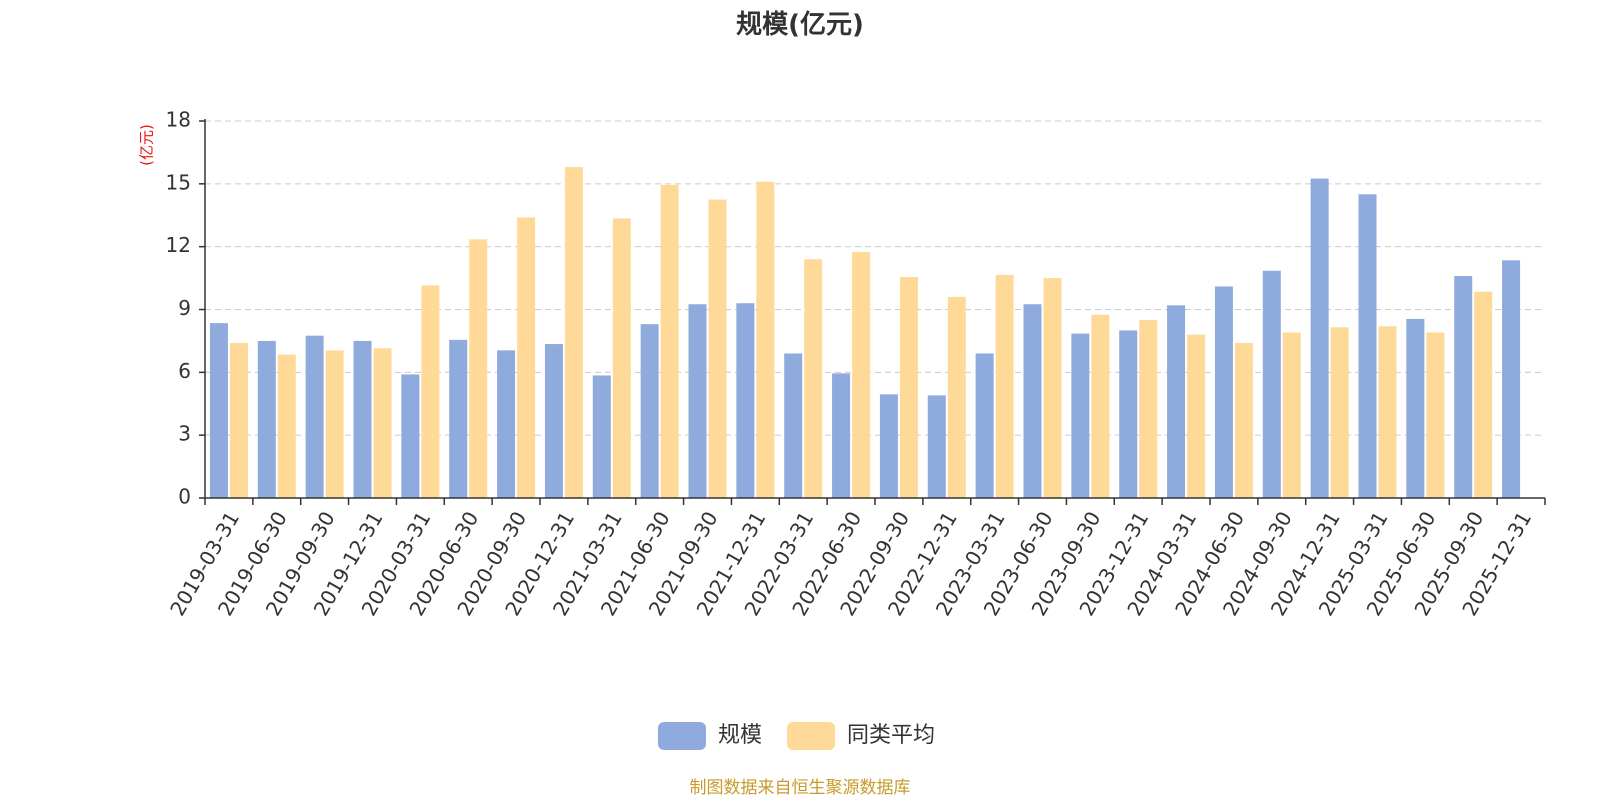  Describe the element at coordinates (800, 25) in the screenshot. I see `chart-title: 规模(亿元)` at that location.